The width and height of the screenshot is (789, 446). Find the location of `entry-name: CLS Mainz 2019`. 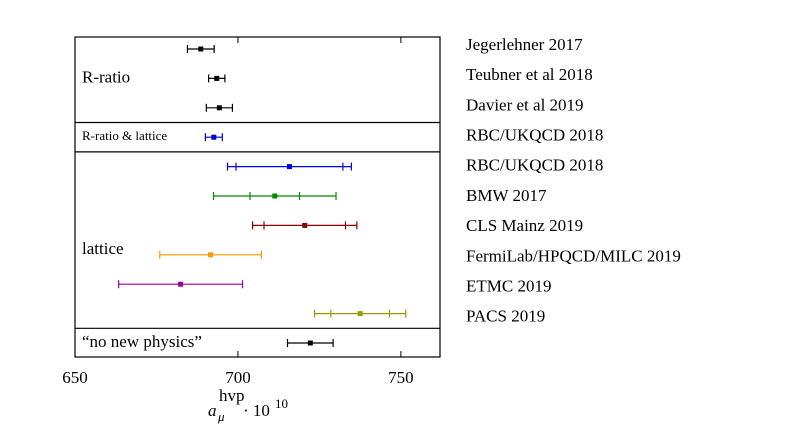

entry-name: CLS Mainz 2019 is located at coordinates (524, 225).